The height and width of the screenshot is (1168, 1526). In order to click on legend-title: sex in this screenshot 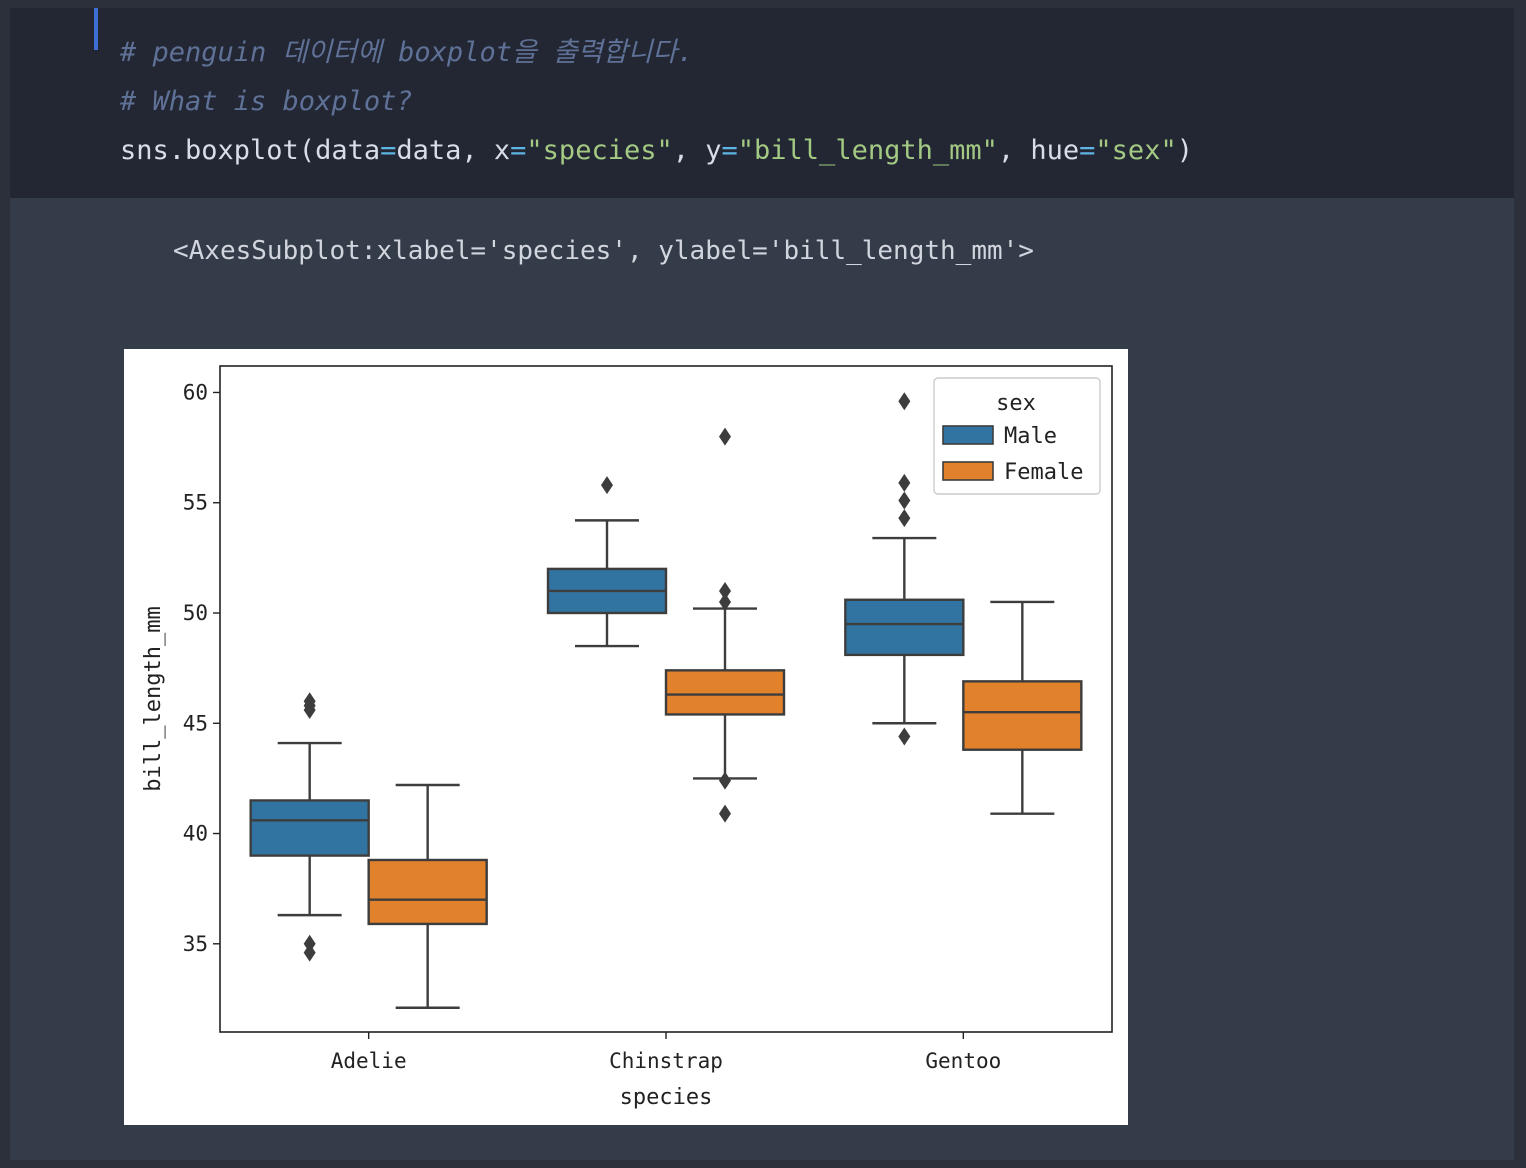, I will do `click(1016, 403)`.